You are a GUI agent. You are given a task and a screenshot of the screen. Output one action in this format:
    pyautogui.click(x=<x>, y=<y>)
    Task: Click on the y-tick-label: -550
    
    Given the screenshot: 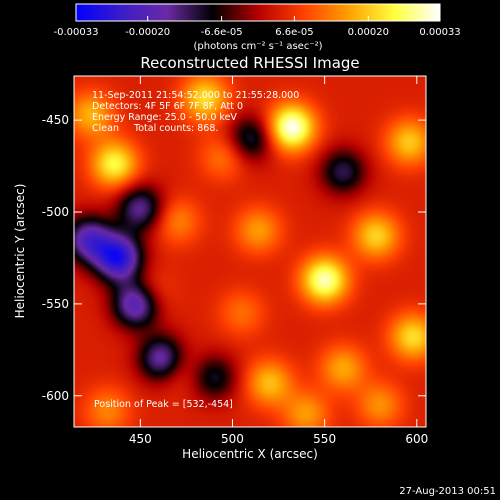 What is the action you would take?
    pyautogui.click(x=55, y=304)
    